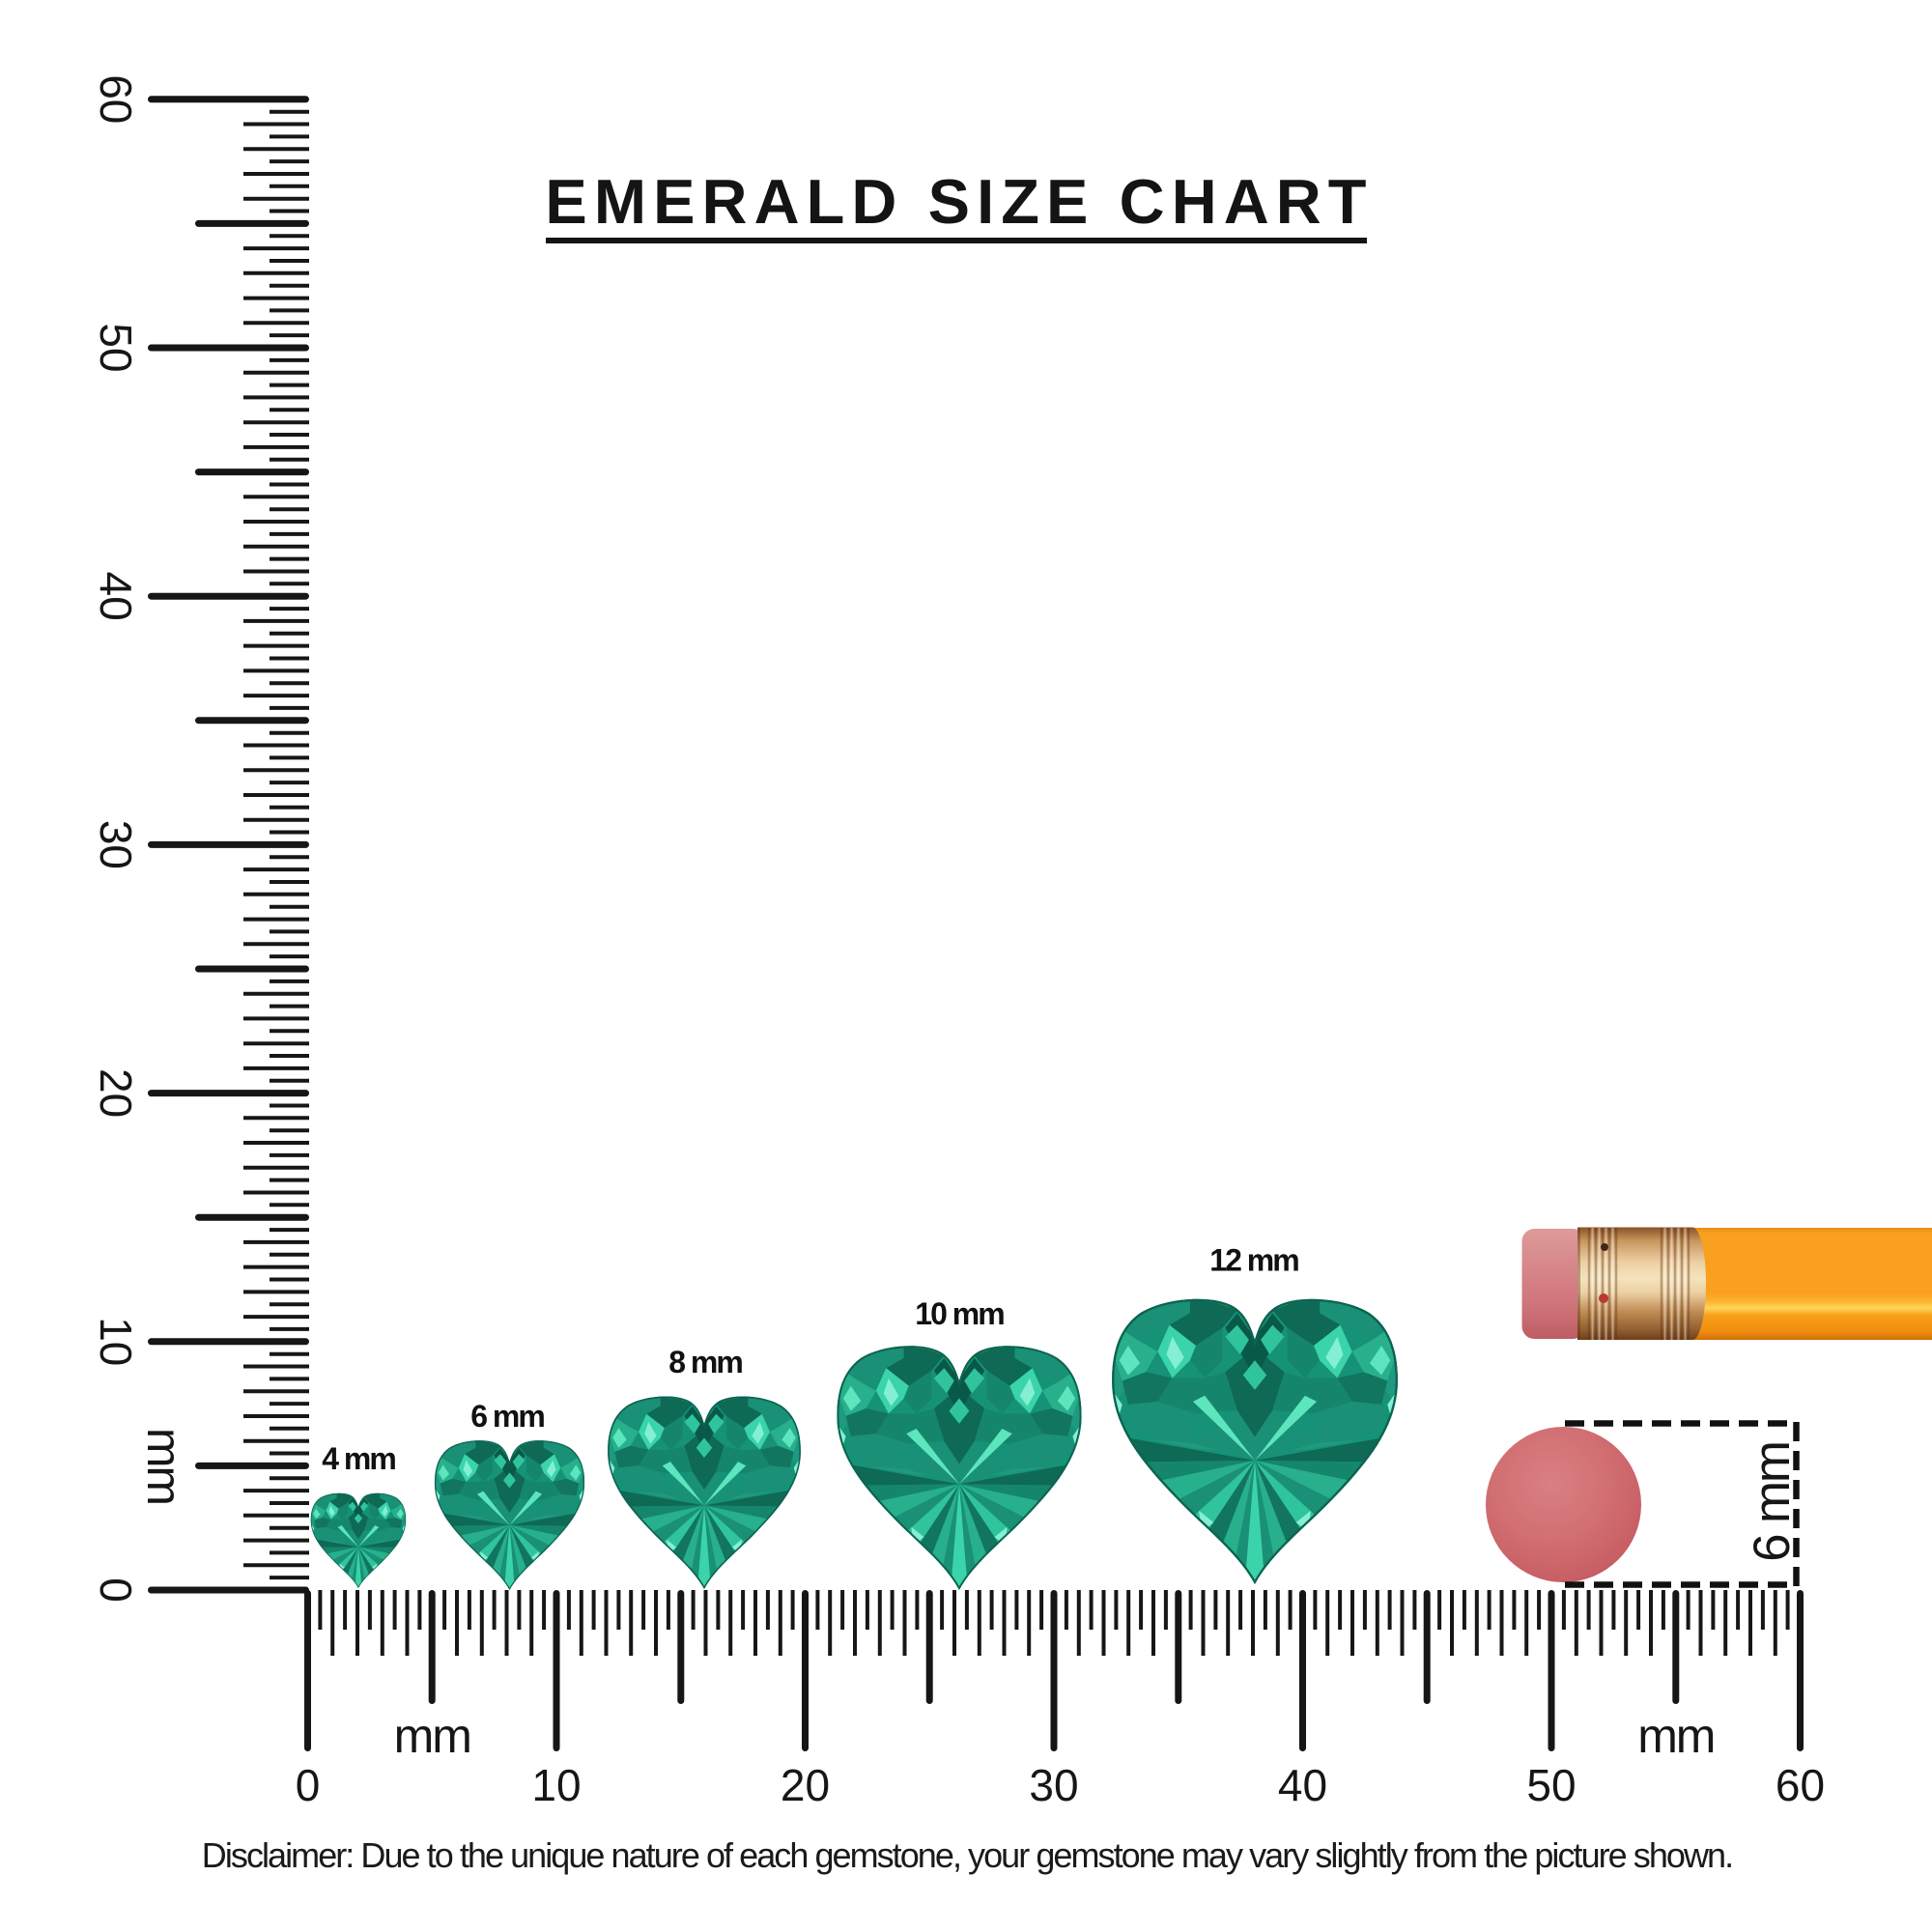  I want to click on svg-text: EMERALD SIZE CHART, so click(959, 201).